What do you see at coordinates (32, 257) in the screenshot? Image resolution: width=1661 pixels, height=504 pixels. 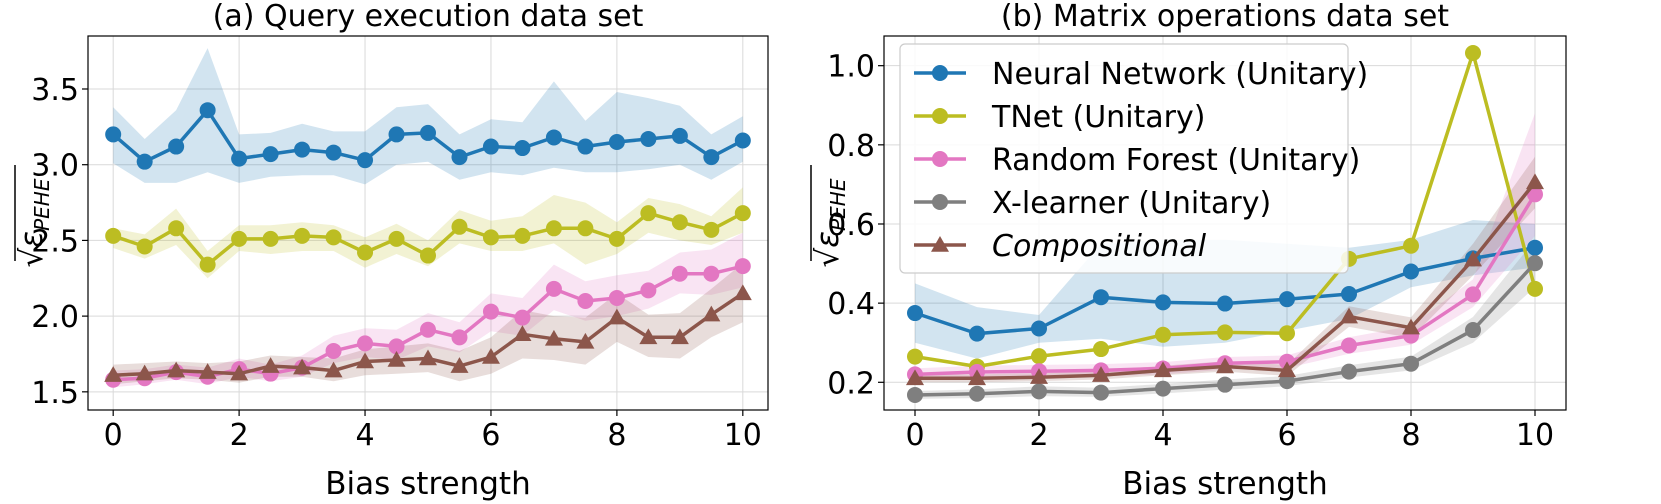 I see `y-axis-label-root: √` at bounding box center [32, 257].